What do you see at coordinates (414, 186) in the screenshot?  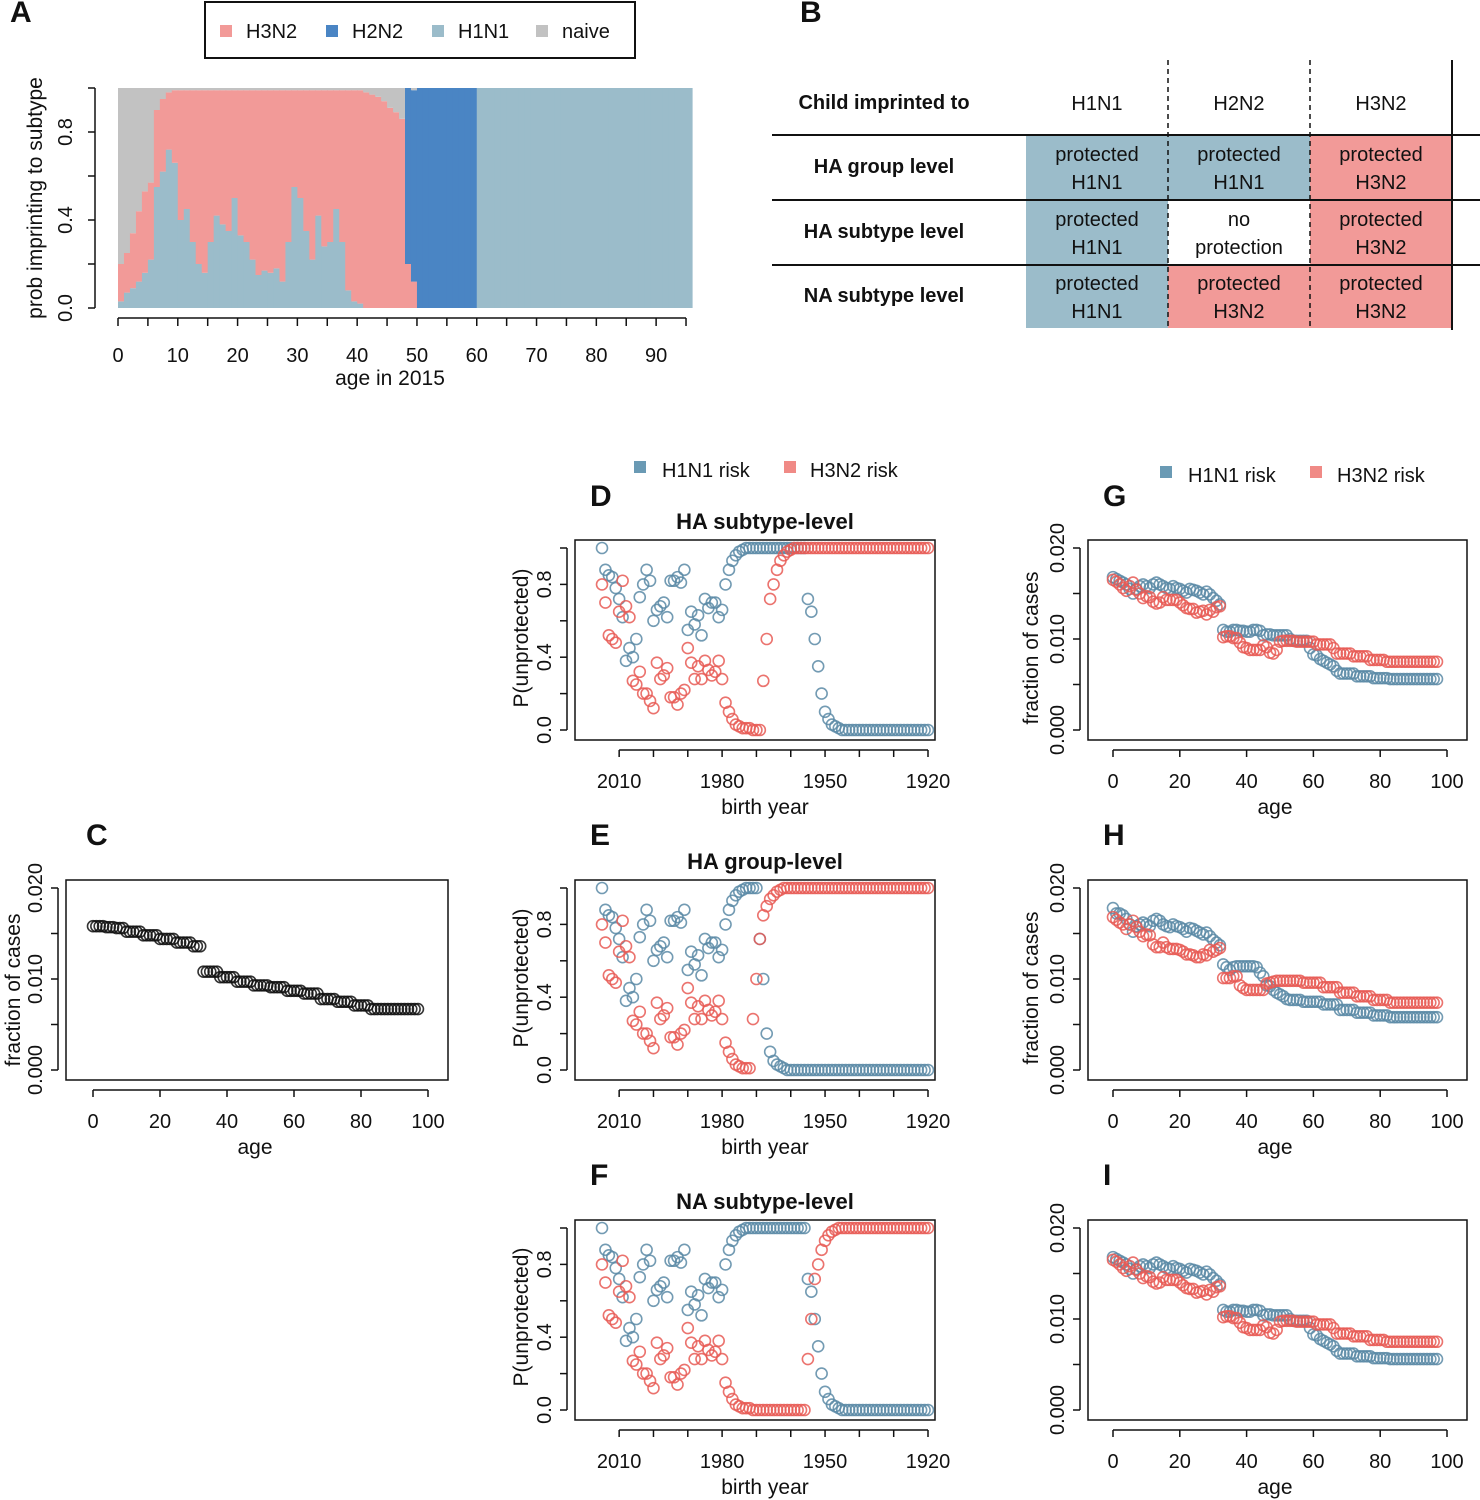 I see `bar-segment-h2n2` at bounding box center [414, 186].